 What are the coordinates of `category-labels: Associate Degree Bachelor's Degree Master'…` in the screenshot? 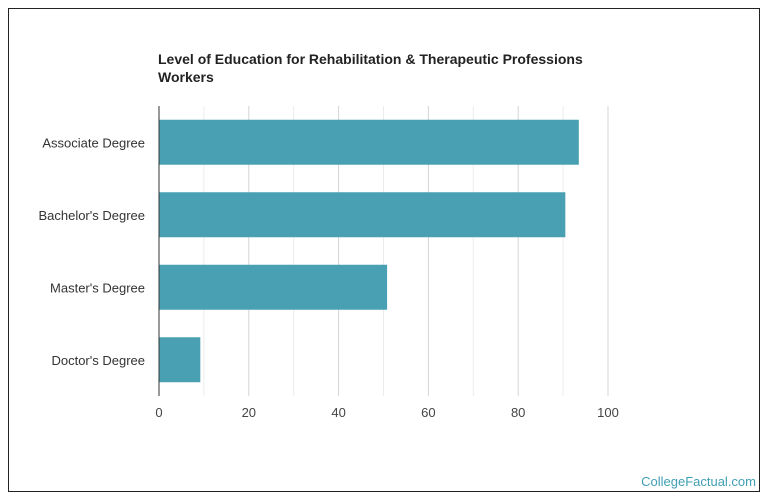 It's located at (91, 251).